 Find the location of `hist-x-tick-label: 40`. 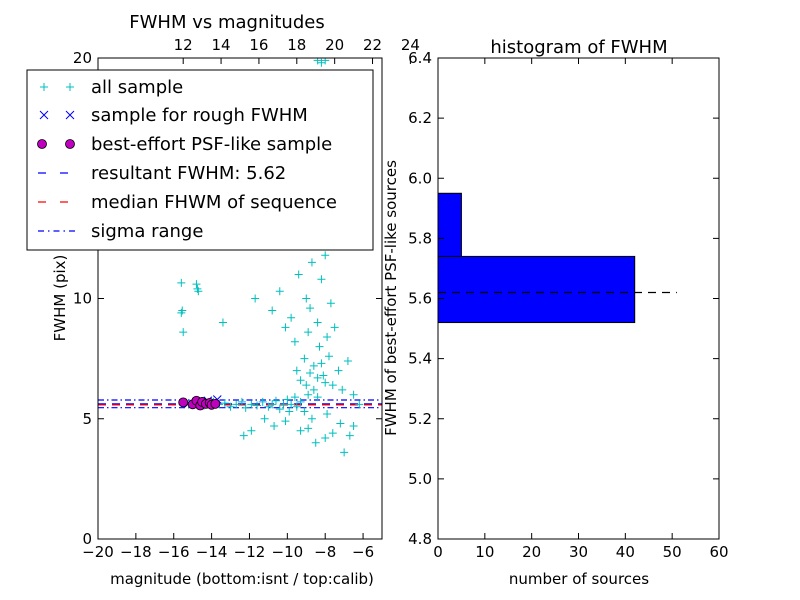

hist-x-tick-label: 40 is located at coordinates (625, 552).